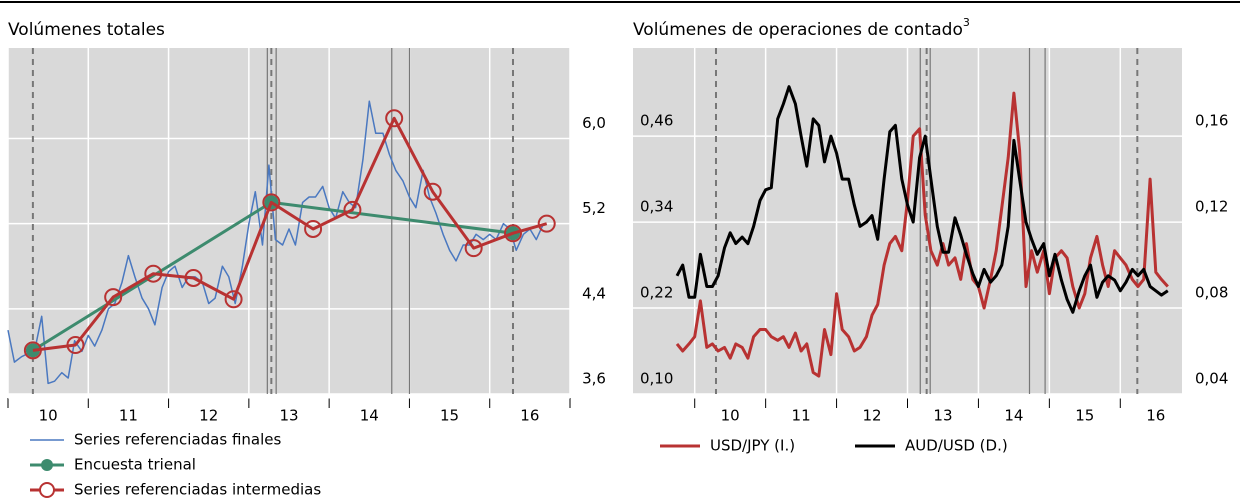 The width and height of the screenshot is (1240, 503). What do you see at coordinates (656, 293) in the screenshot?
I see `y-tick-label: 0,22` at bounding box center [656, 293].